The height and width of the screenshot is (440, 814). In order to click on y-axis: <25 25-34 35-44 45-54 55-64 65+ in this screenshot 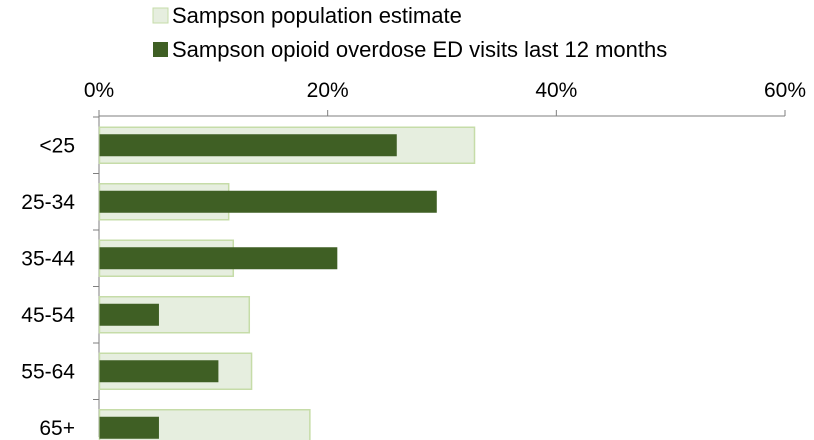, I will do `click(60, 278)`.